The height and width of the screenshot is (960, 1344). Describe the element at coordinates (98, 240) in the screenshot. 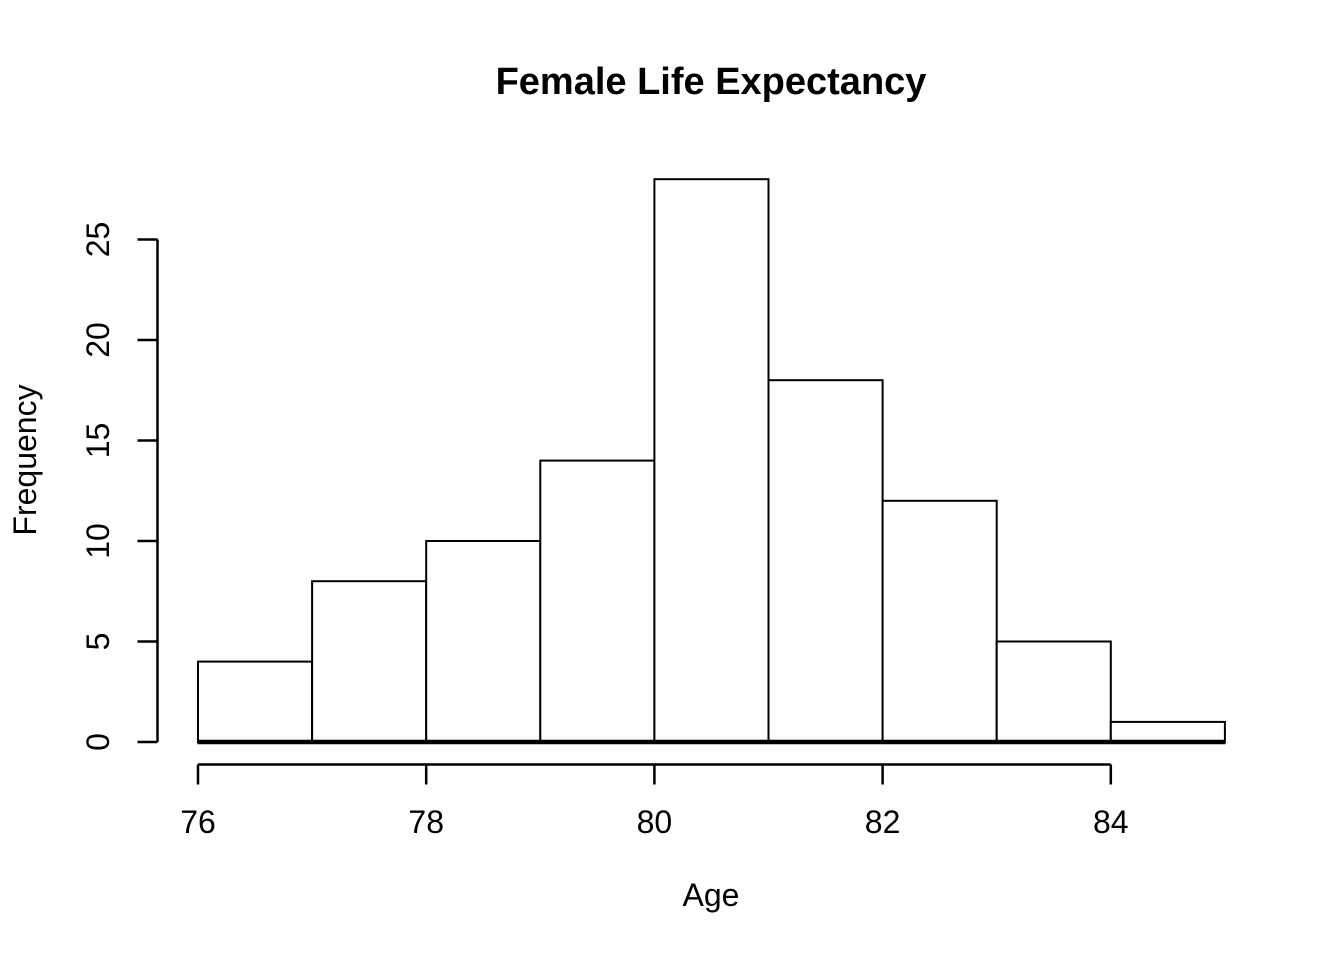

I see `y-tick-label: 25` at that location.